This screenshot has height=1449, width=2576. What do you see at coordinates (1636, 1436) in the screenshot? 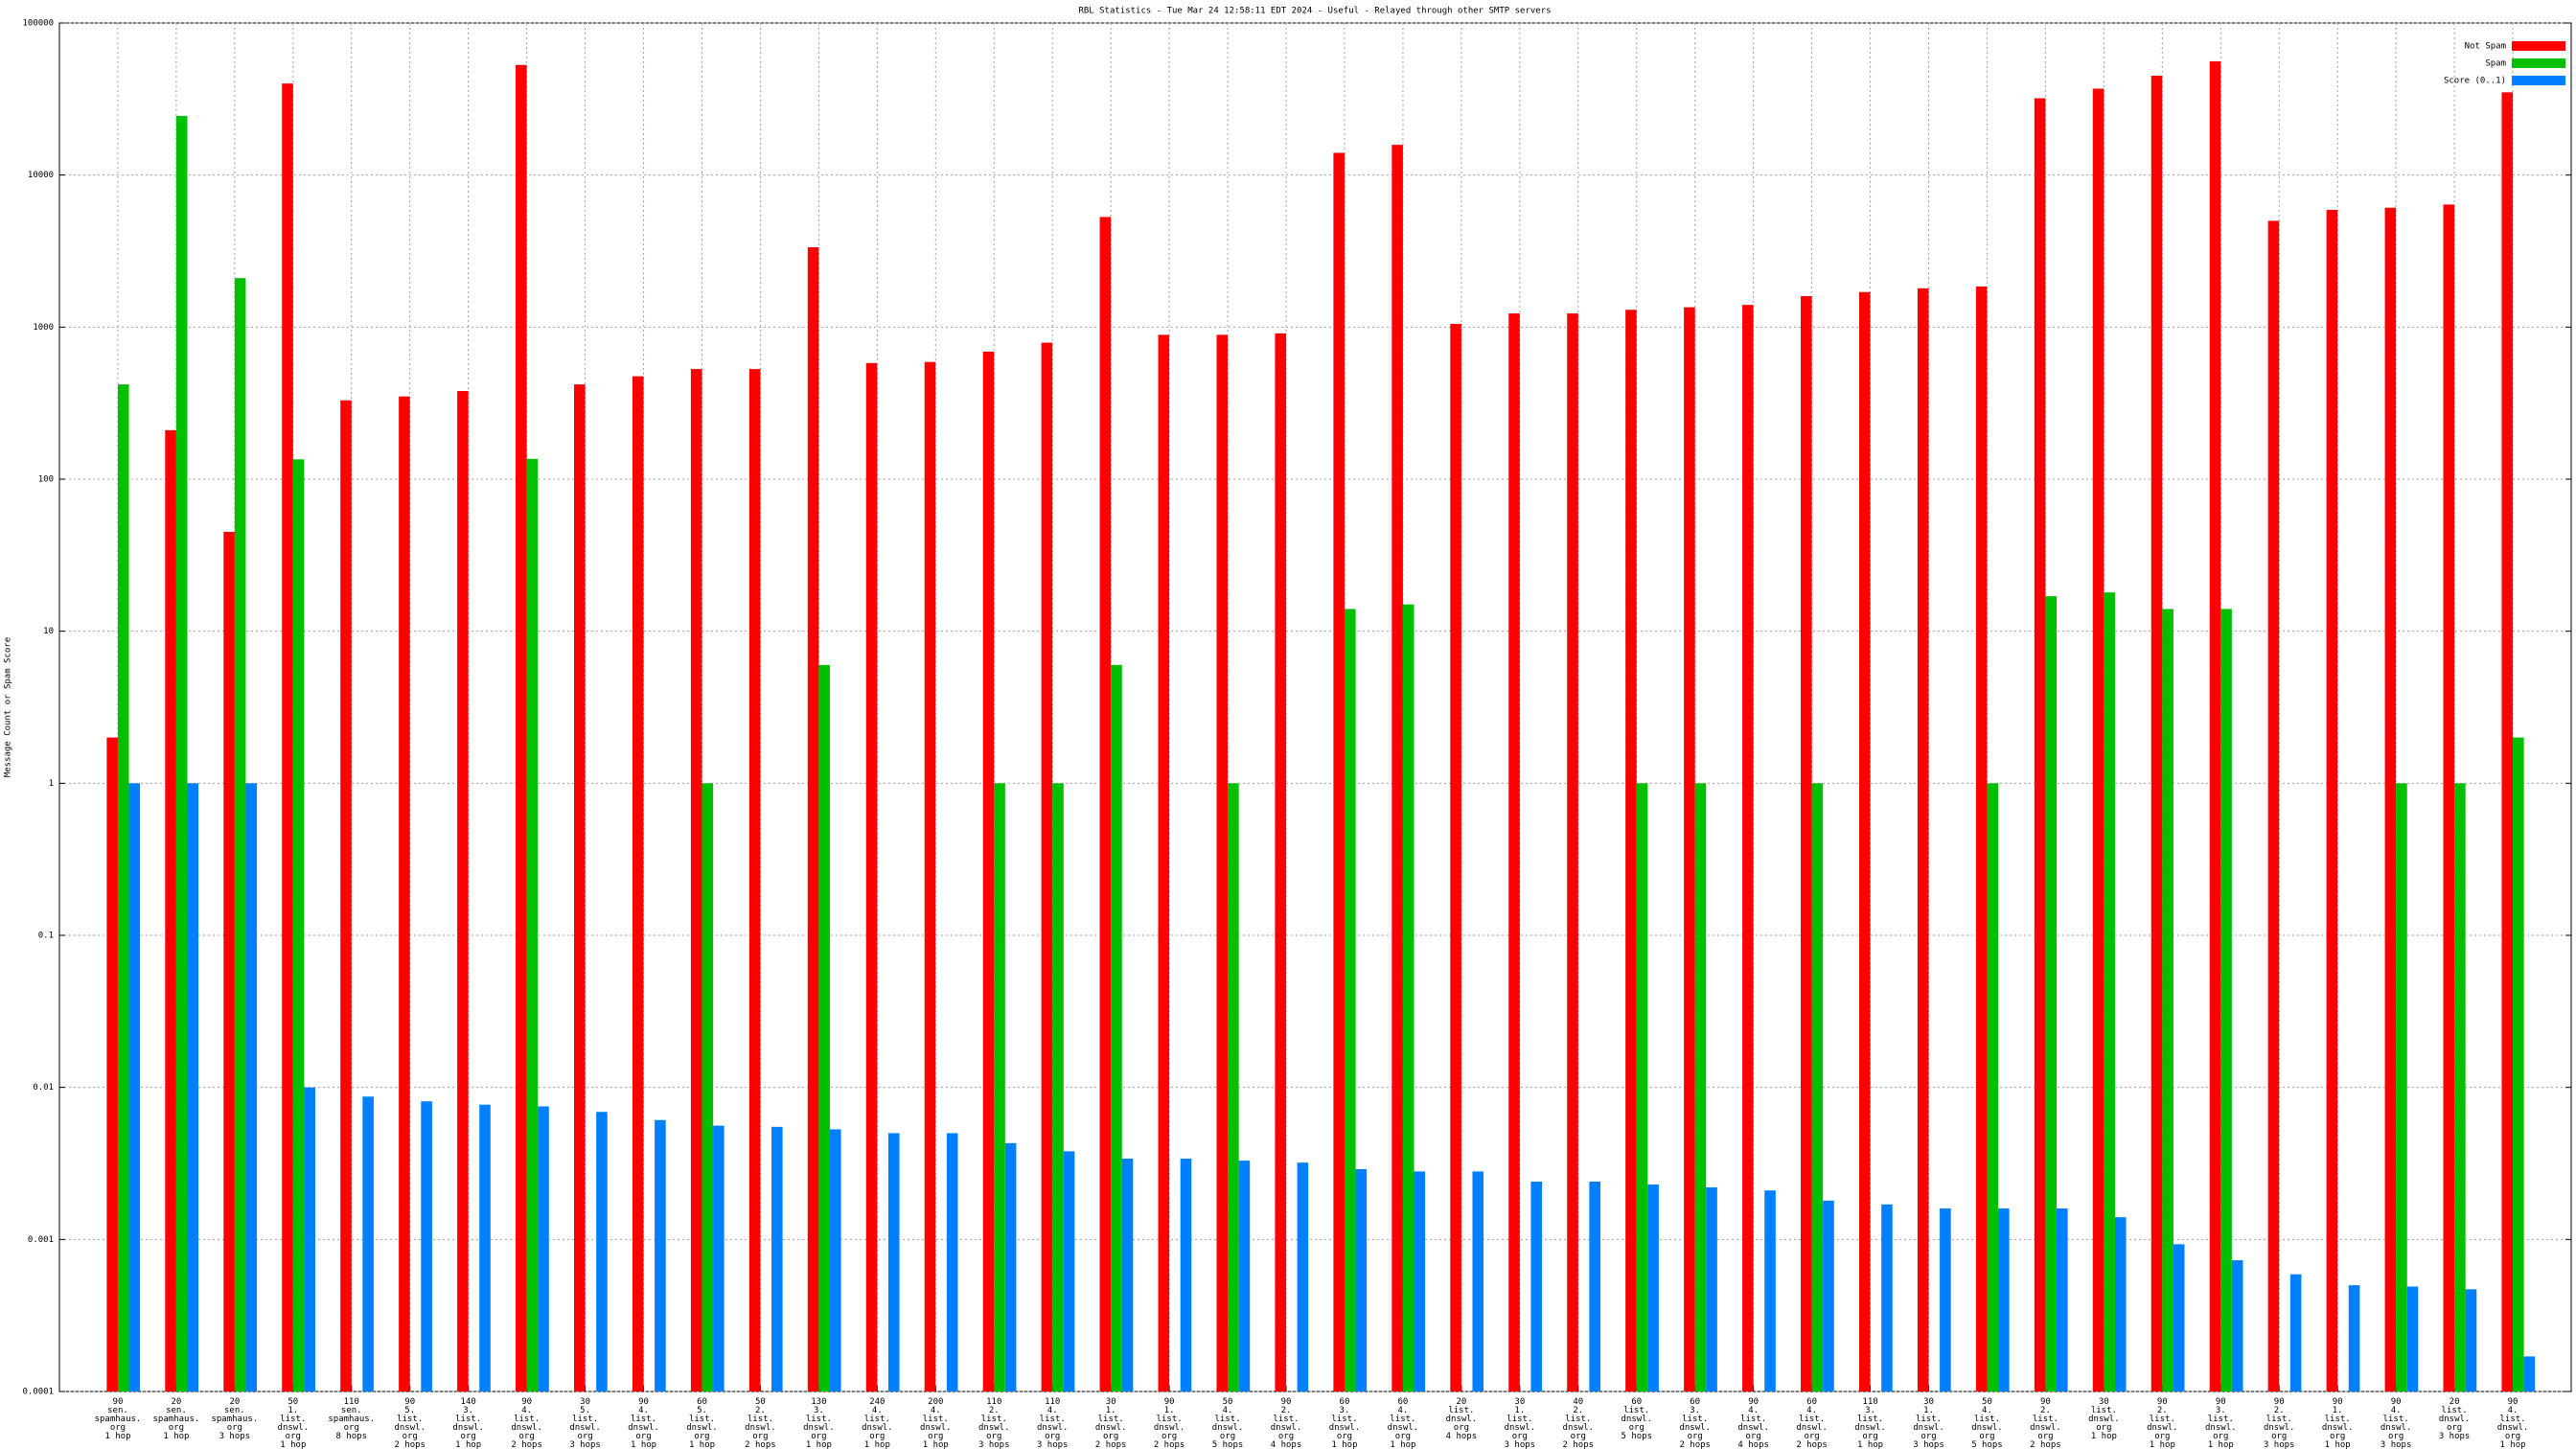
I see `x-tick-label-line: 5 hops` at bounding box center [1636, 1436].